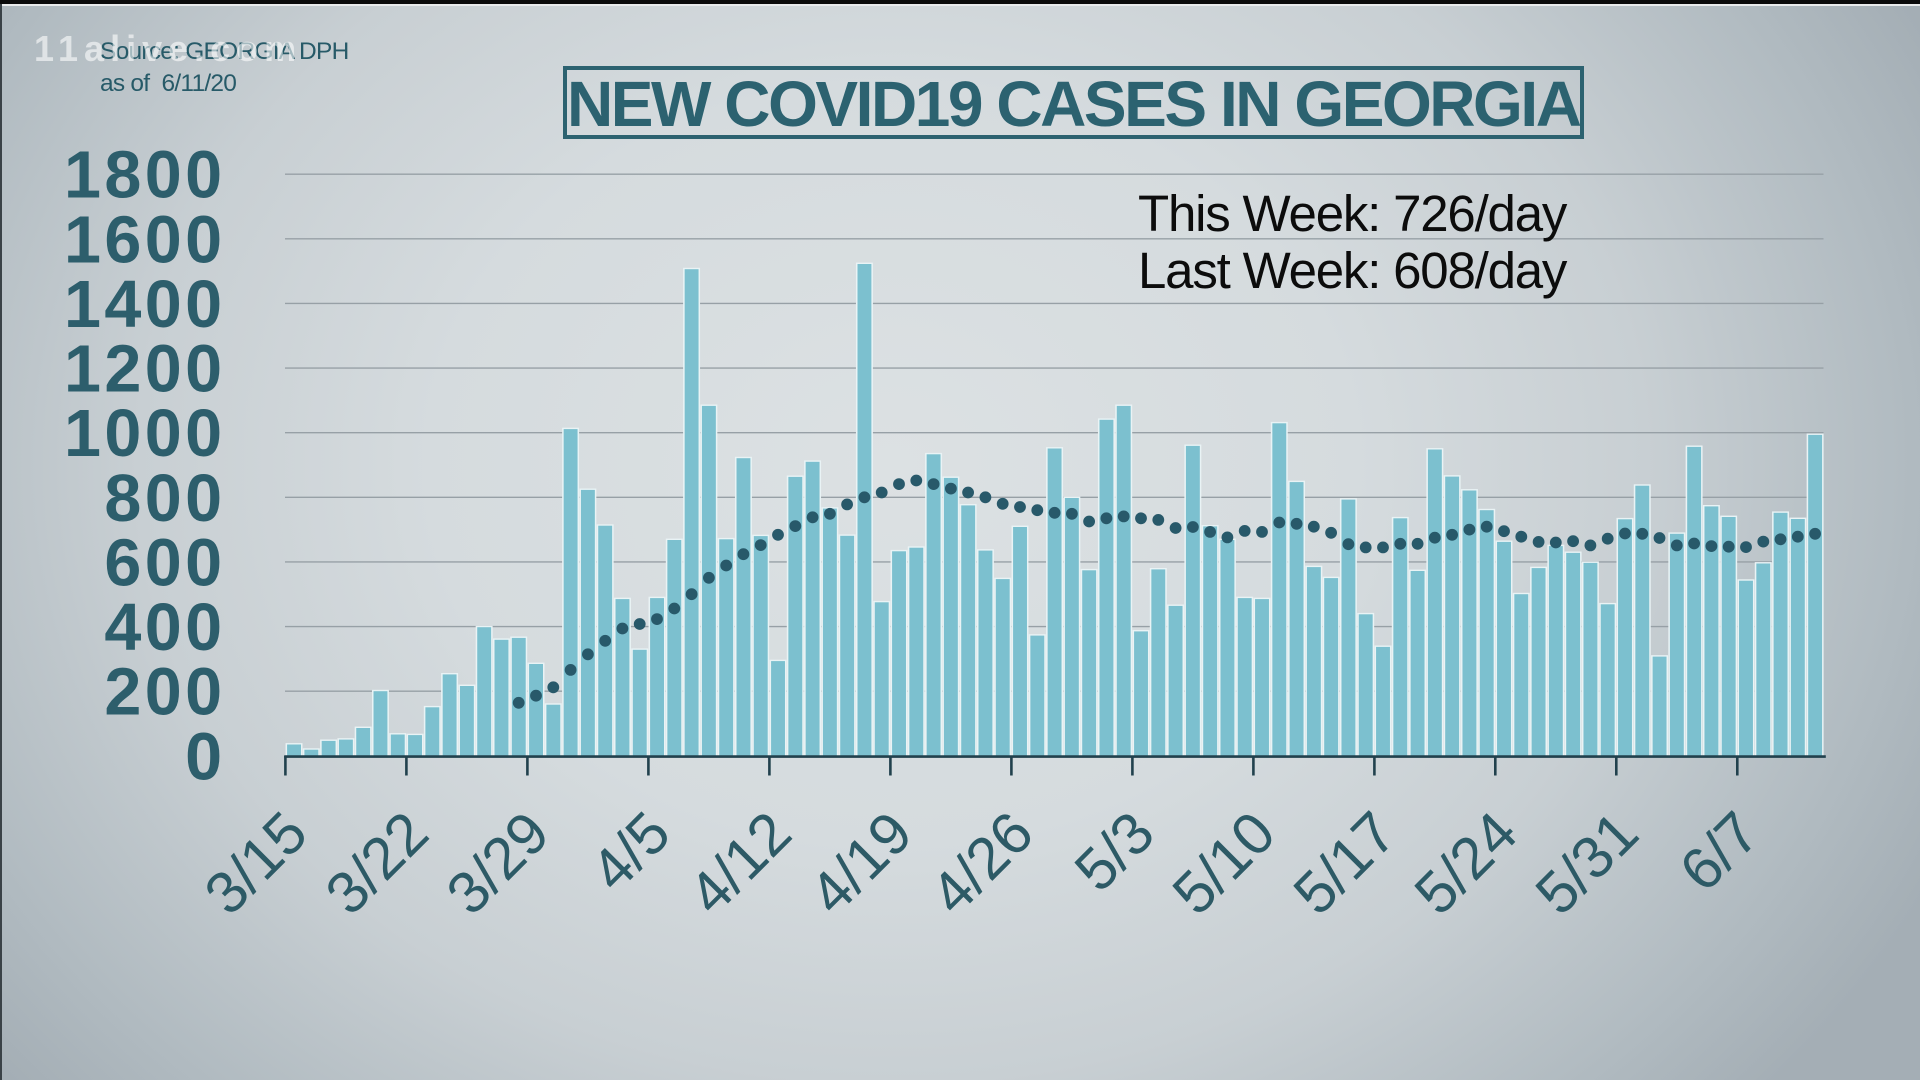 This screenshot has width=1920, height=1080. I want to click on svg-text: 0, so click(205, 757).